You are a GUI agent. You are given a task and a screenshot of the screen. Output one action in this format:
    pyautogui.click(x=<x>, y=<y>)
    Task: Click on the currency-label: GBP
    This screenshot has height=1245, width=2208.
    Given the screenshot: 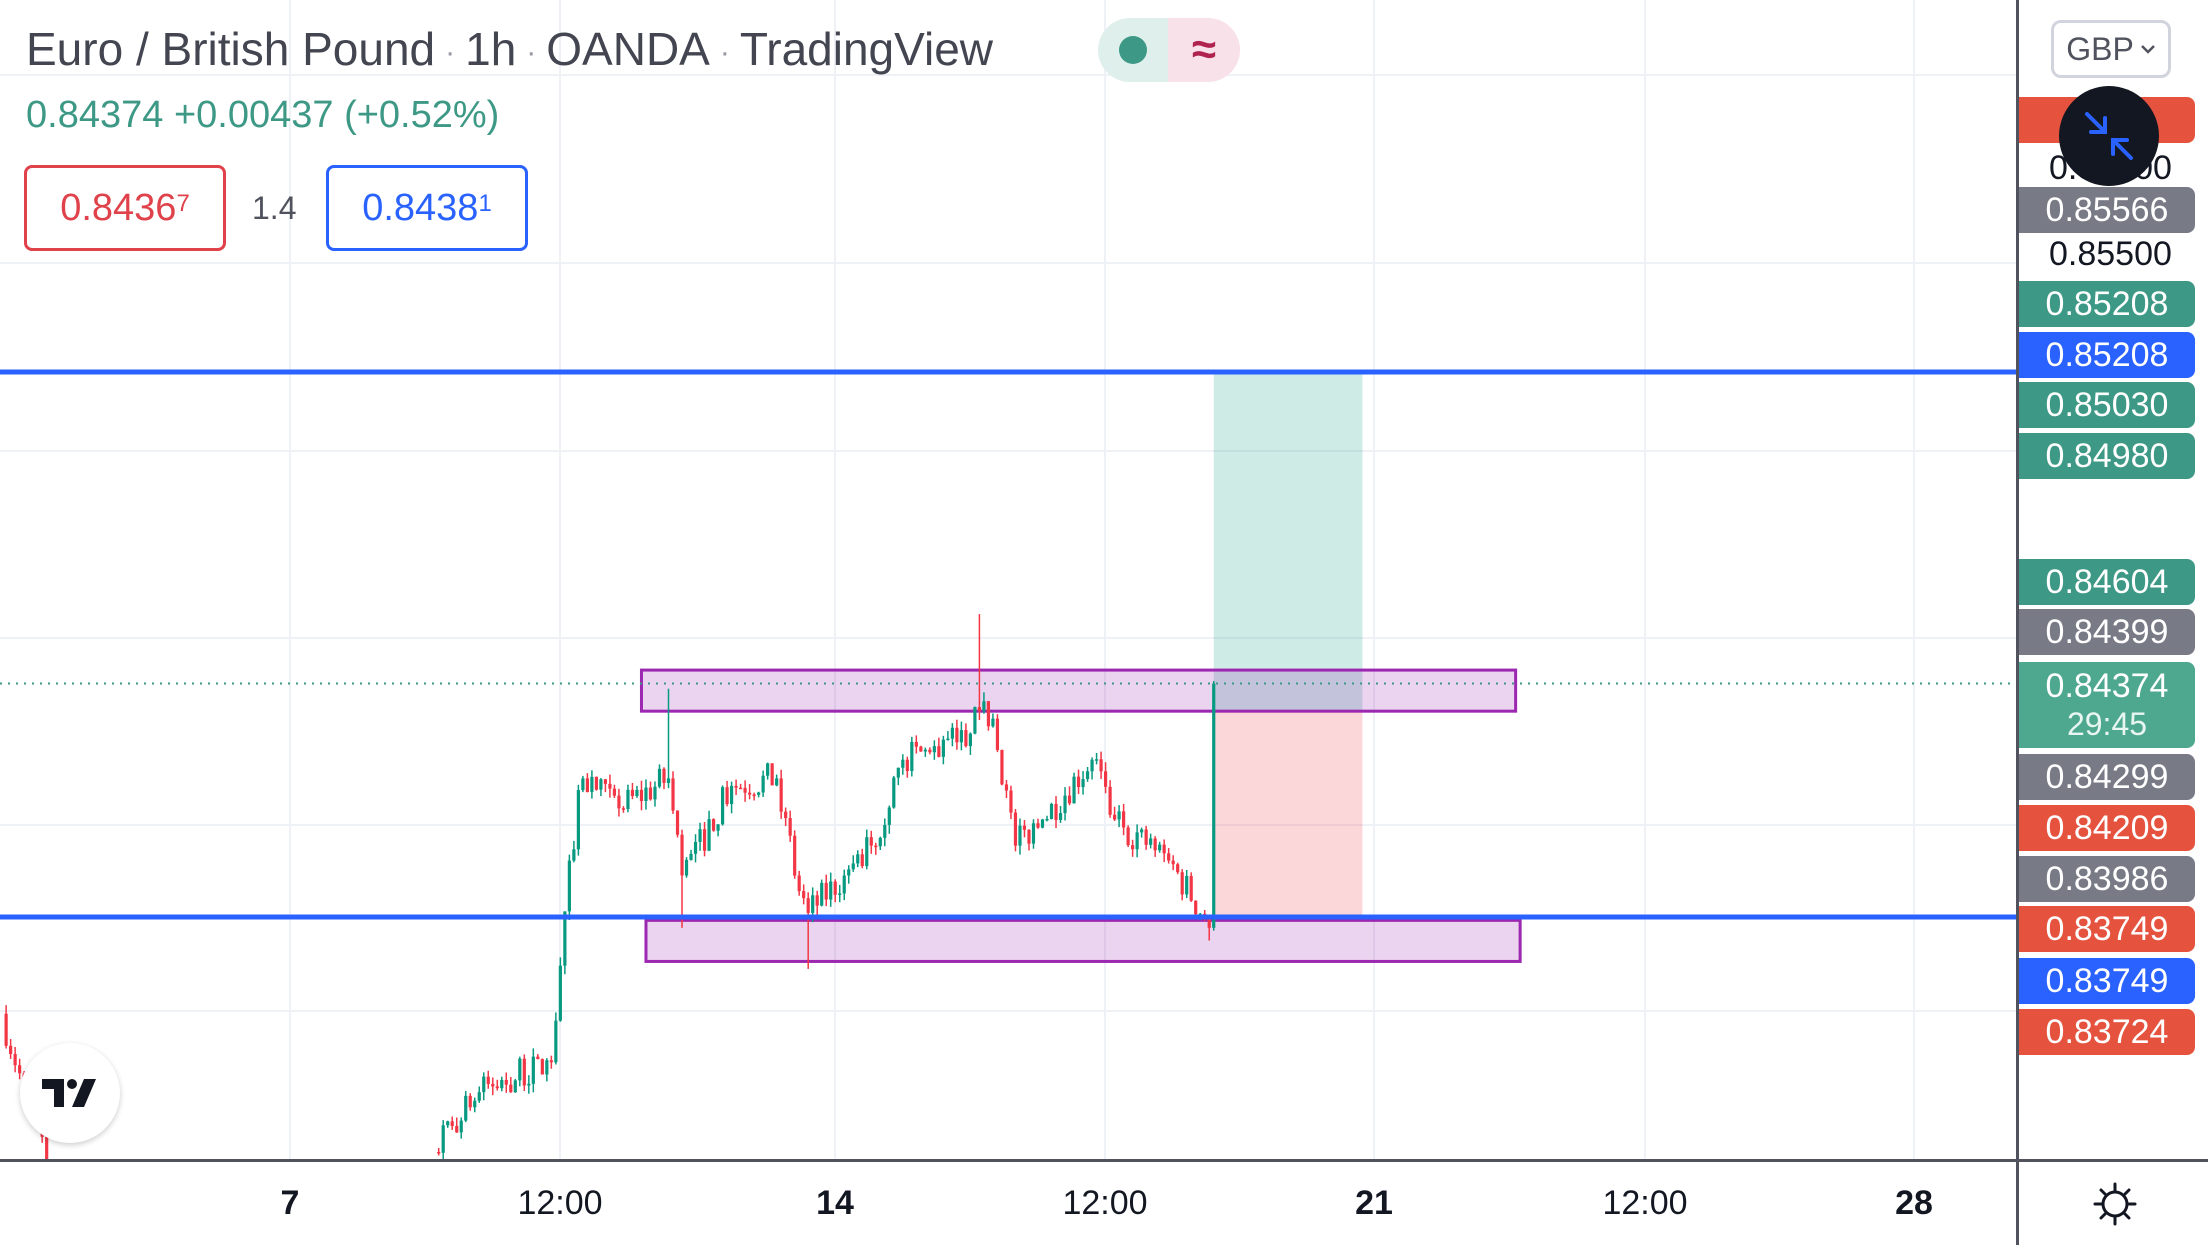 What is the action you would take?
    pyautogui.click(x=2100, y=48)
    